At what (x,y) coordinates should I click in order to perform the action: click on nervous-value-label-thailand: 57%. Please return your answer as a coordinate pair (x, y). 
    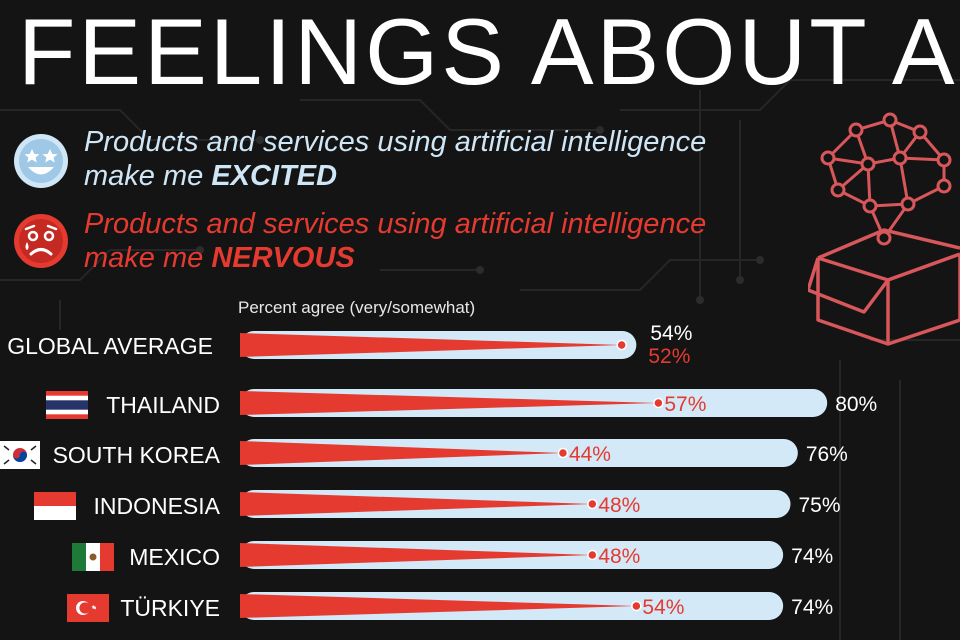
    Looking at the image, I should click on (685, 404).